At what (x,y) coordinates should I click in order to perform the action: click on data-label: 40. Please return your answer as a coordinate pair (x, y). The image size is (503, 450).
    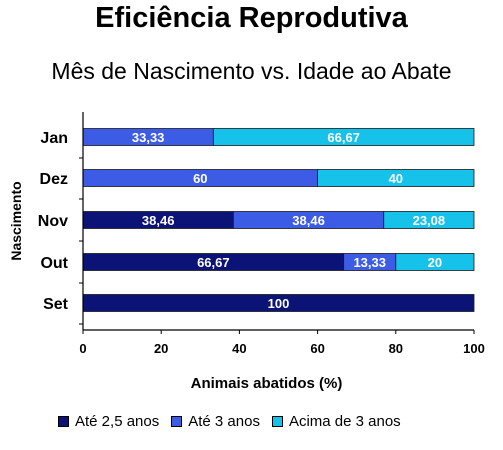
    Looking at the image, I should click on (396, 178).